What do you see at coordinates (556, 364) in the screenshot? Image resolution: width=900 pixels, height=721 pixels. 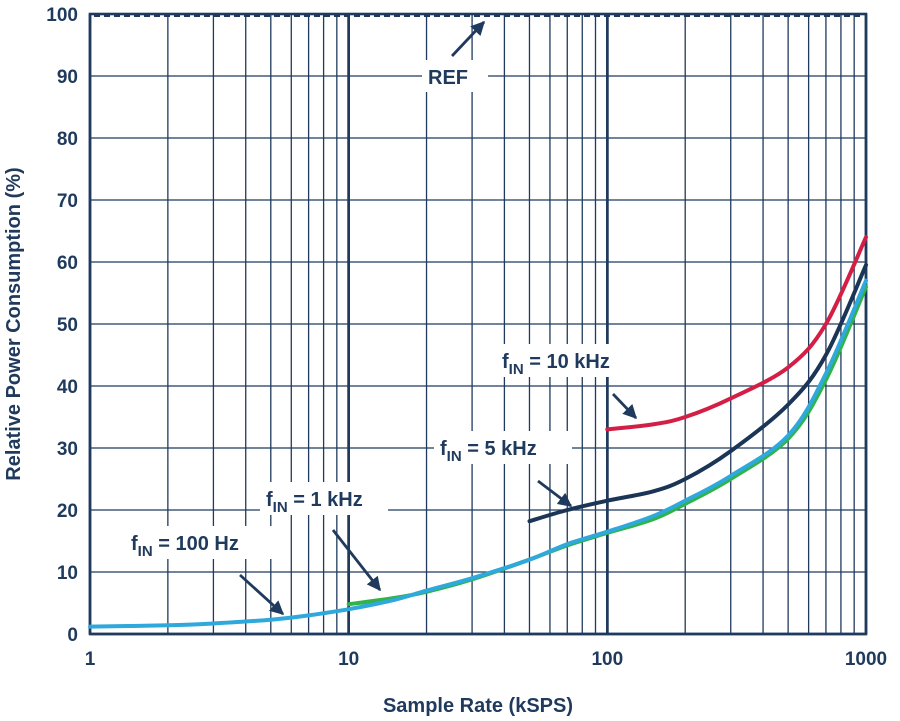 I see `series-label: fIN = 10 kHz` at bounding box center [556, 364].